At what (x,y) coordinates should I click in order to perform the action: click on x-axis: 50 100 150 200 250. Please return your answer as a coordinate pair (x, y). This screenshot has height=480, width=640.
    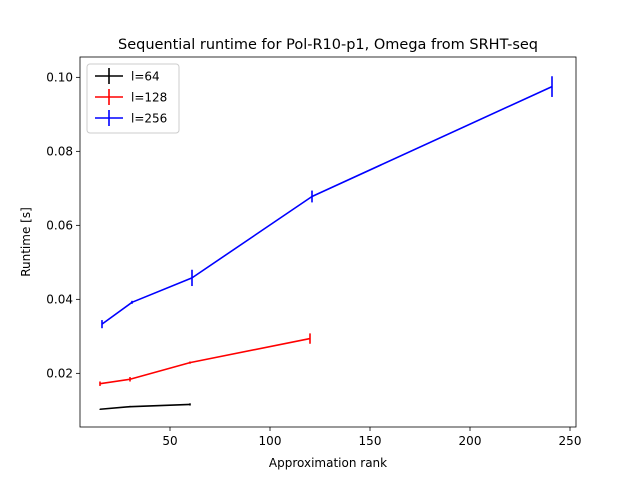
    Looking at the image, I should click on (371, 437).